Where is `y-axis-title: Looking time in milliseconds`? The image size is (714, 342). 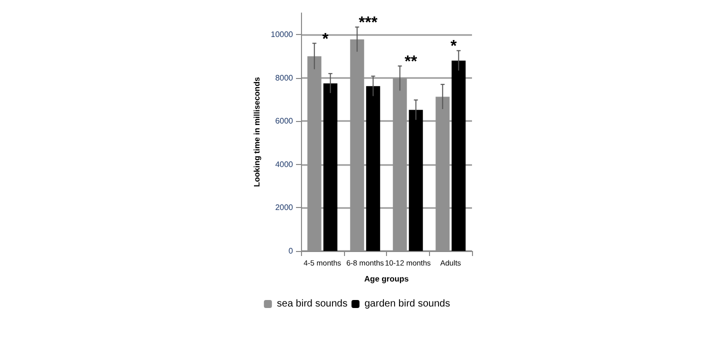 y-axis-title: Looking time in milliseconds is located at coordinates (257, 131).